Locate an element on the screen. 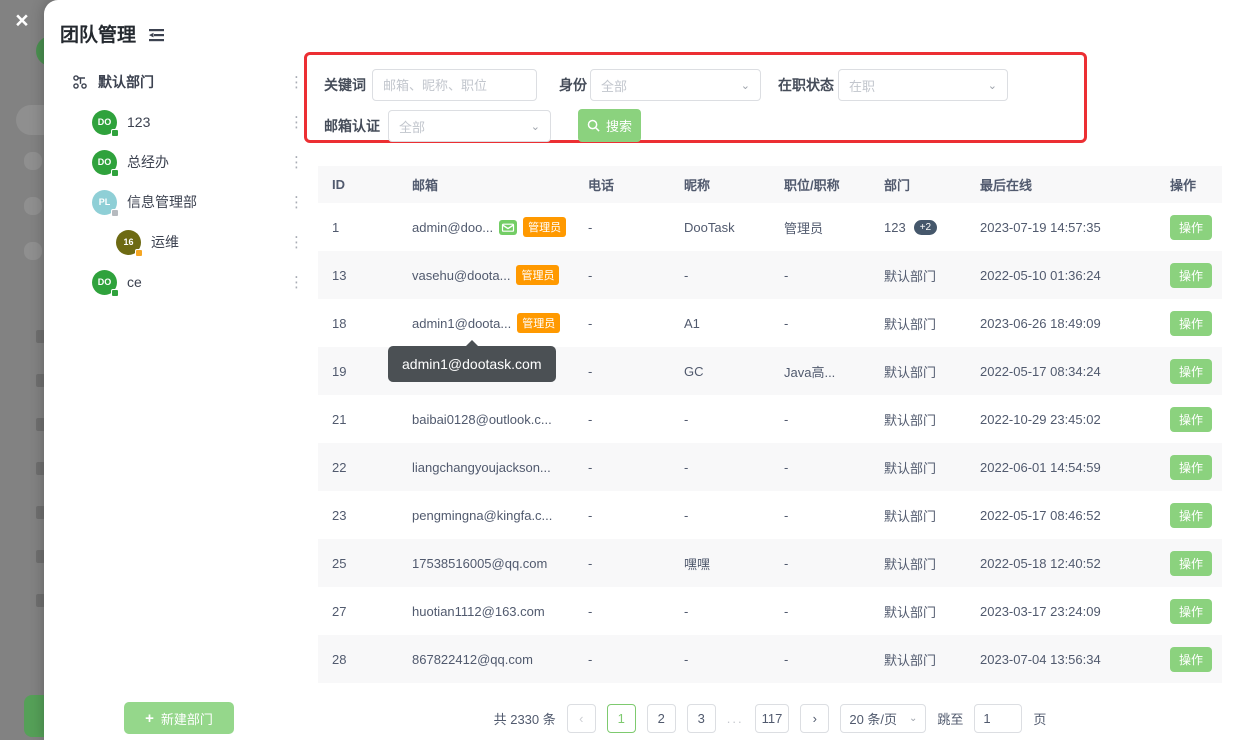 The width and height of the screenshot is (1242, 740). page-button-117: 117 is located at coordinates (772, 718).